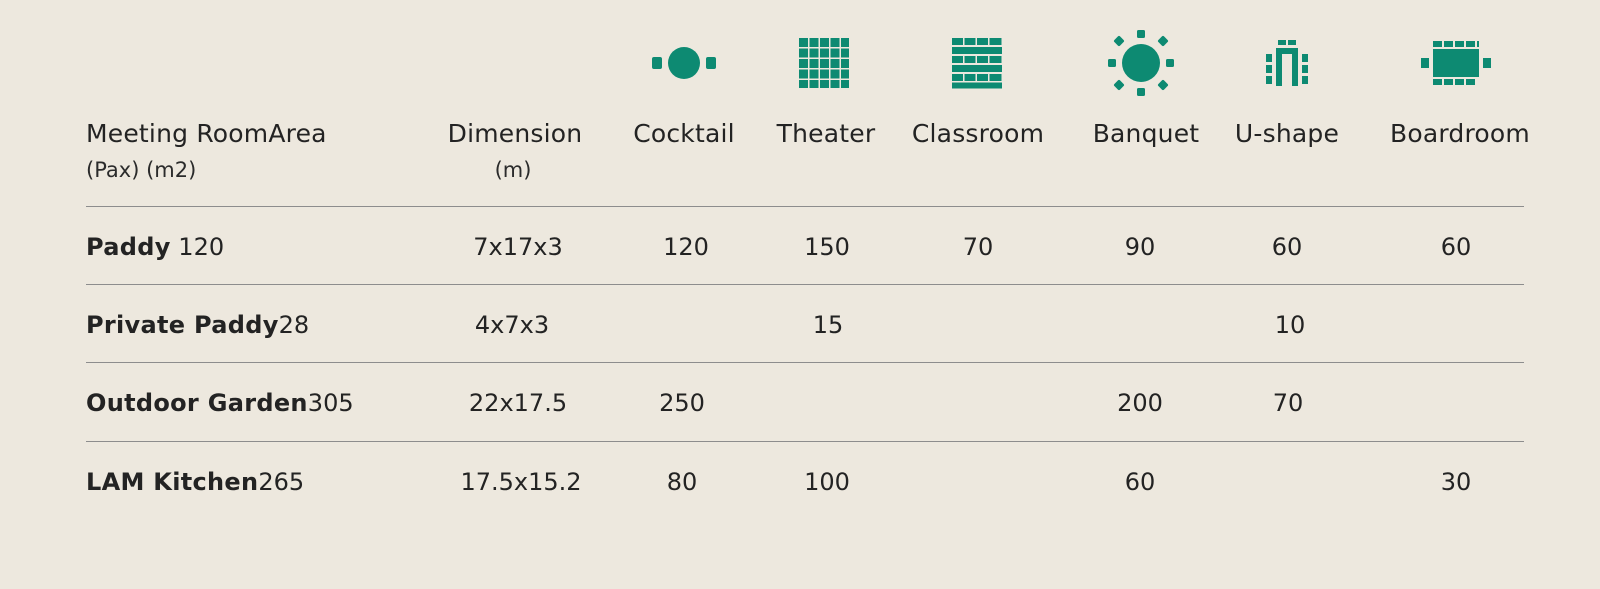  What do you see at coordinates (1287, 63) in the screenshot?
I see `u-shape-seating-icon` at bounding box center [1287, 63].